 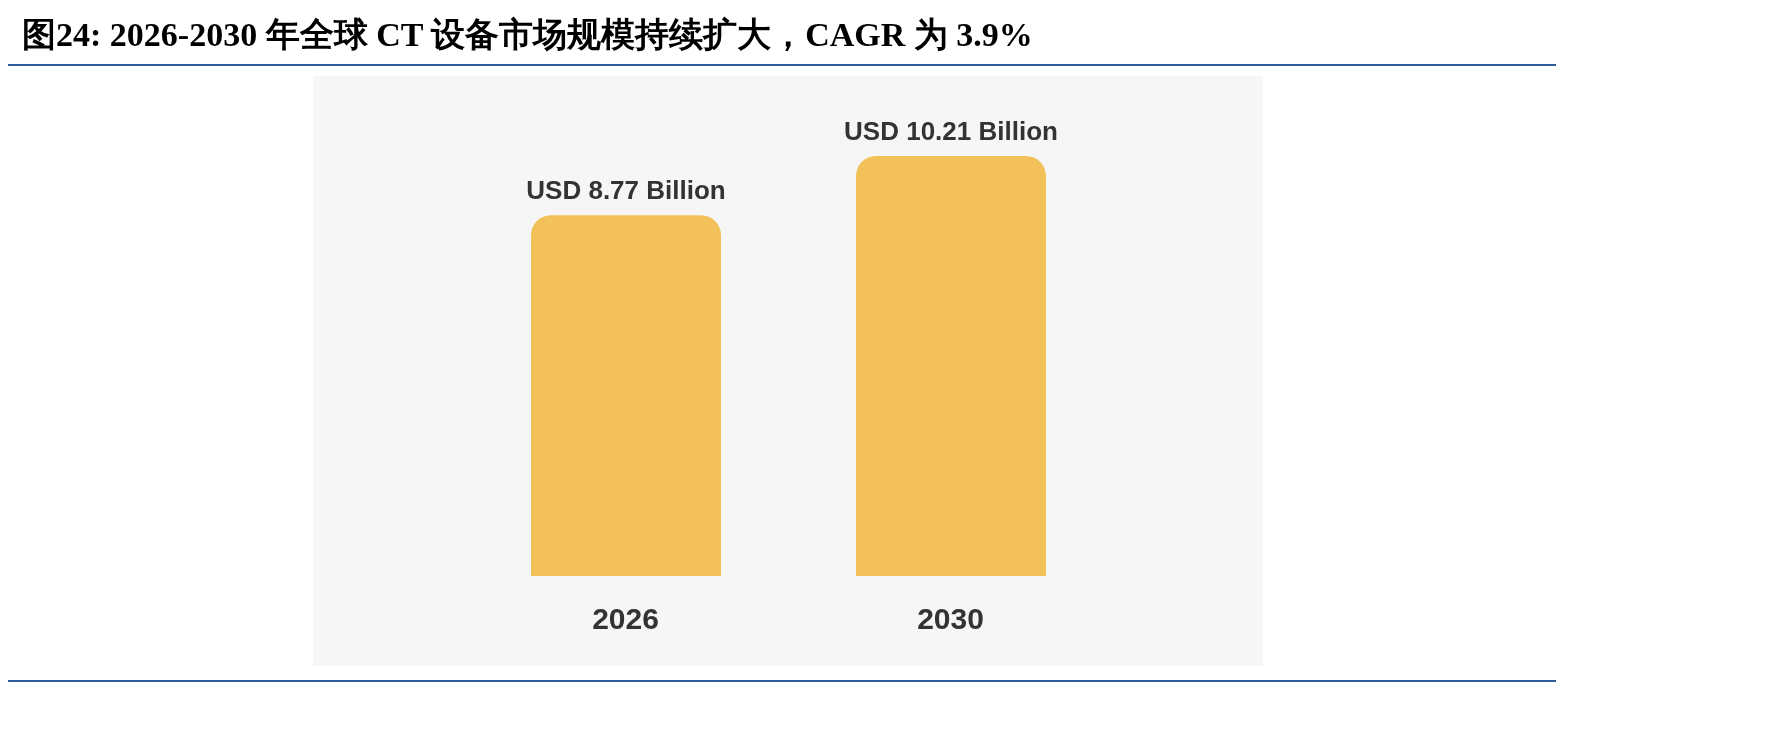 What do you see at coordinates (625, 619) in the screenshot?
I see `x-tick-label: 2026` at bounding box center [625, 619].